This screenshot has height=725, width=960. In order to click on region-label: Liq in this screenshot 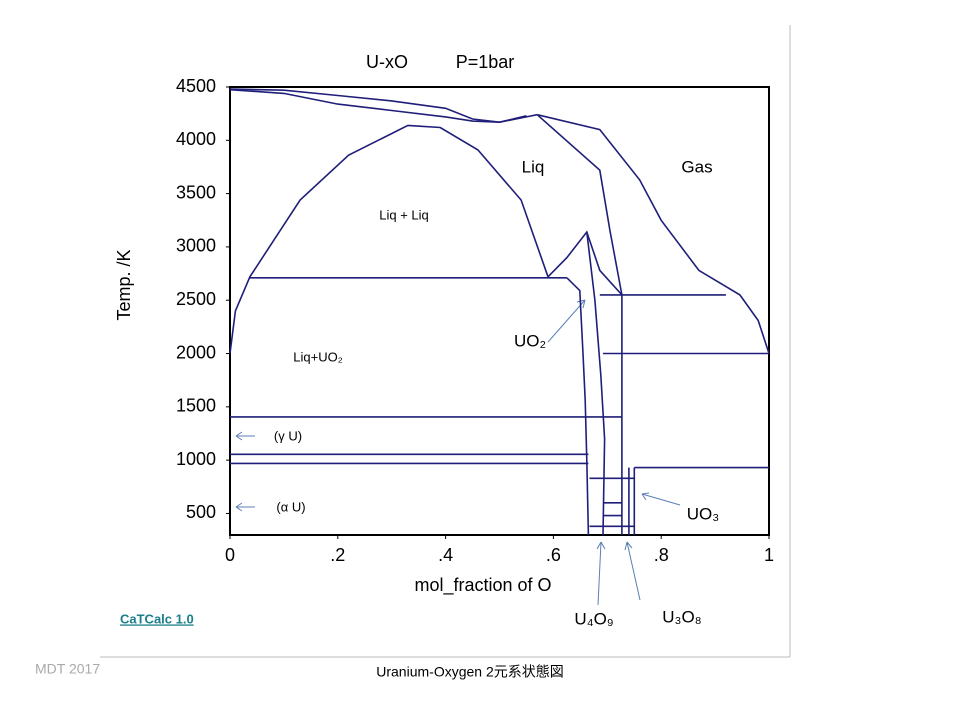, I will do `click(533, 166)`.